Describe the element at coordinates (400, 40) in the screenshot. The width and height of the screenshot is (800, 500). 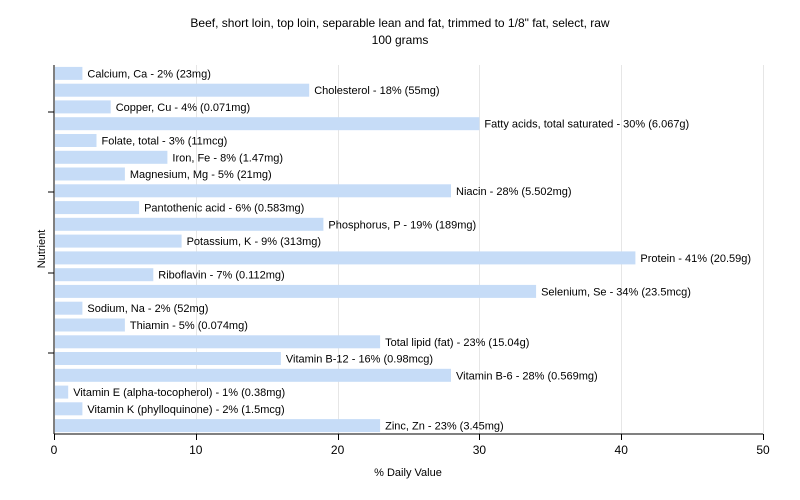
I see `chart-subtitle: 100 grams` at that location.